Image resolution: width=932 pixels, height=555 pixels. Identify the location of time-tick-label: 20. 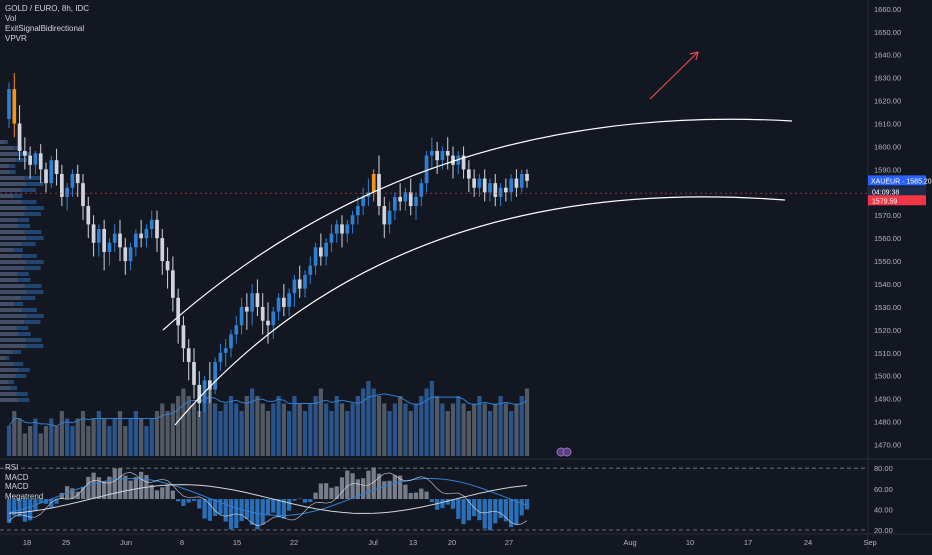
(452, 542).